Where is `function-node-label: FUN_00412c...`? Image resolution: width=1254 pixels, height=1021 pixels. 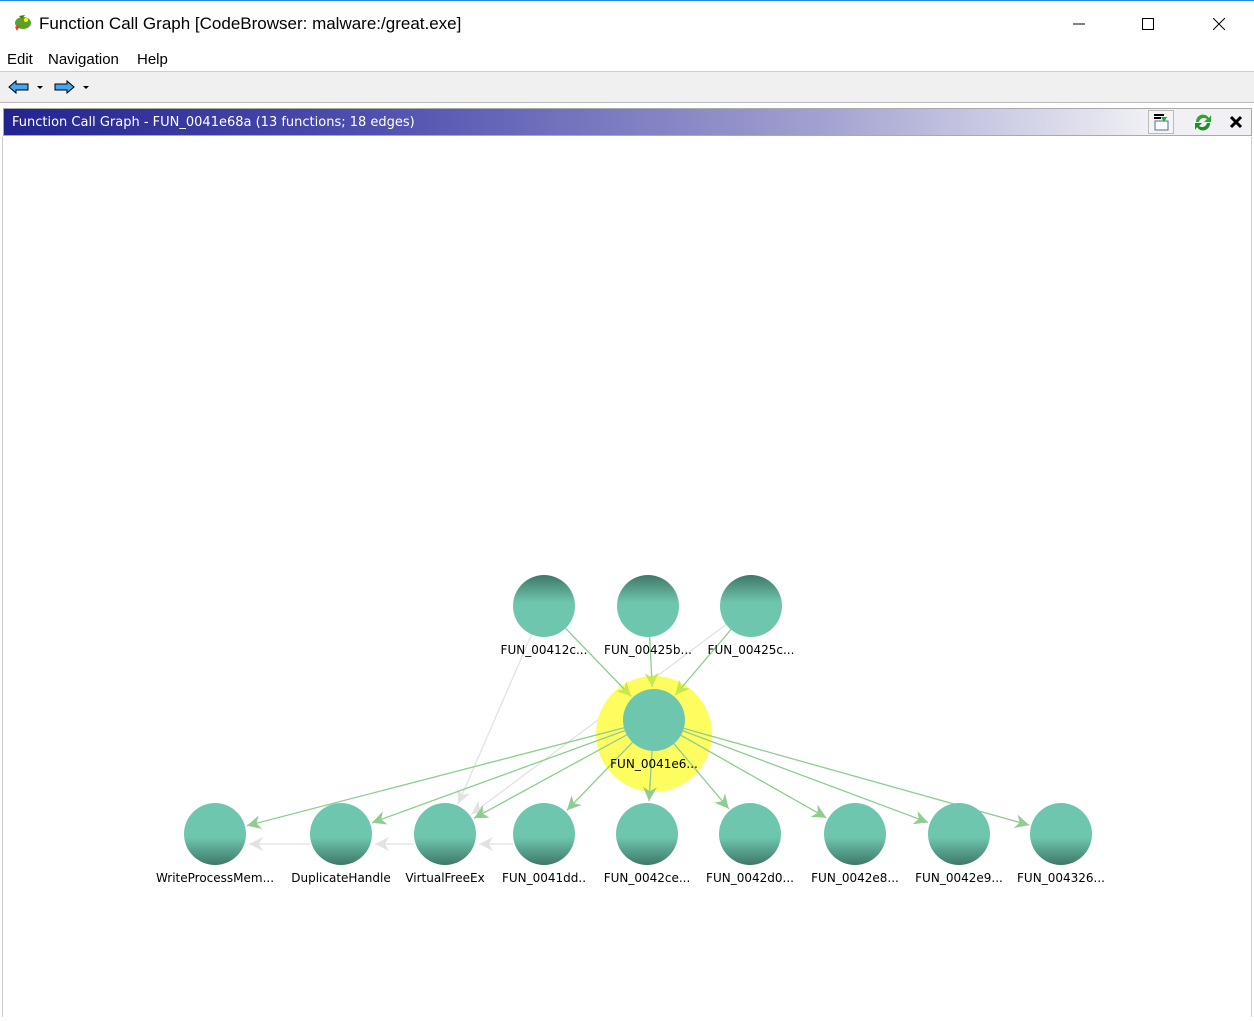 function-node-label: FUN_00412c... is located at coordinates (544, 650).